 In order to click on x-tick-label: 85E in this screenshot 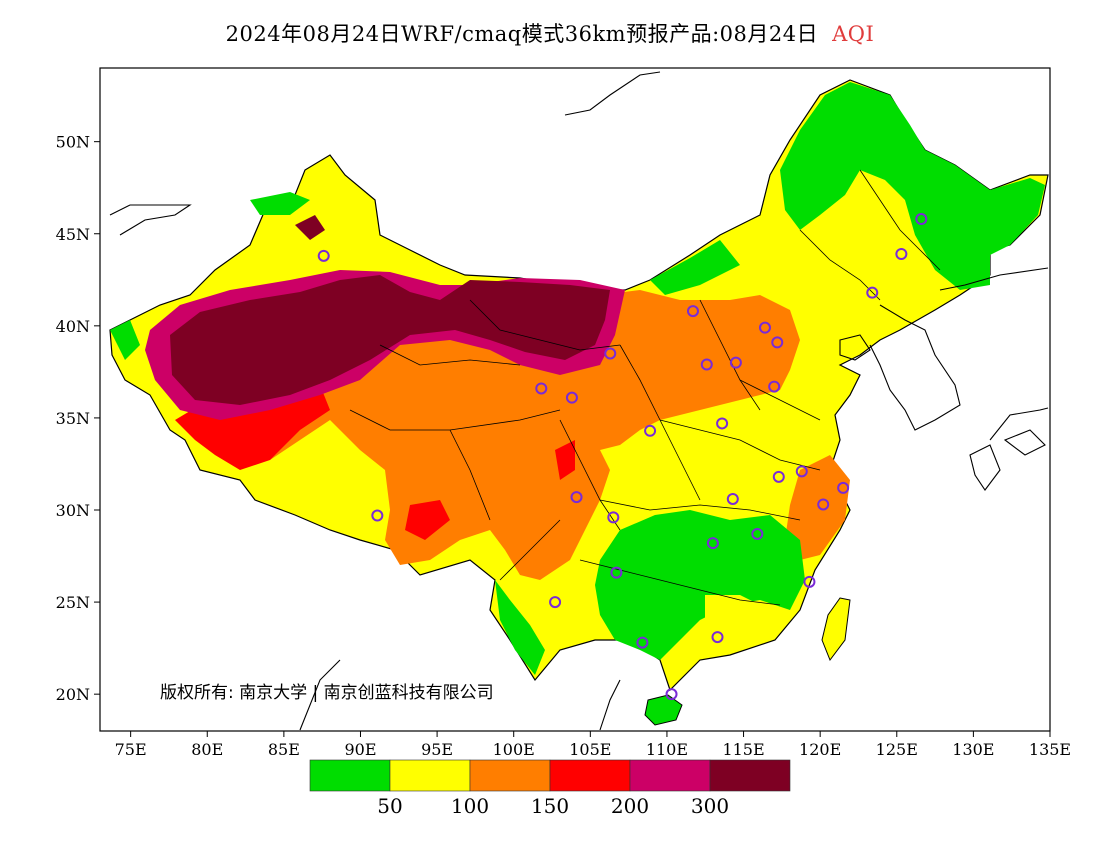, I will do `click(284, 749)`.